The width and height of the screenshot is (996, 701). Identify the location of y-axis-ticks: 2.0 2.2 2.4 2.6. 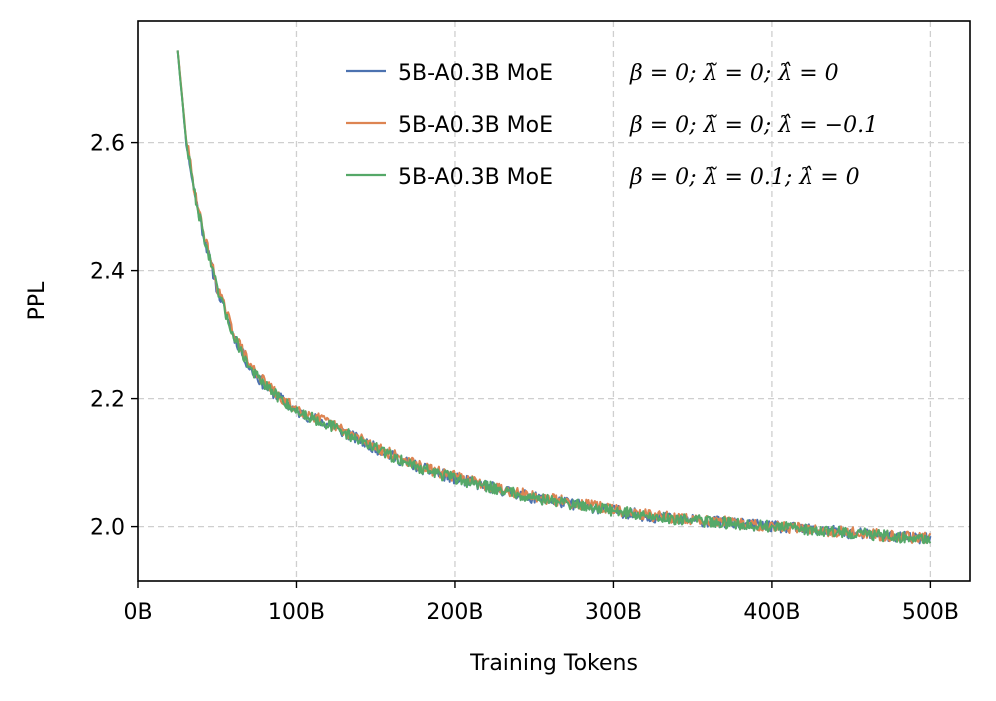
(114, 336).